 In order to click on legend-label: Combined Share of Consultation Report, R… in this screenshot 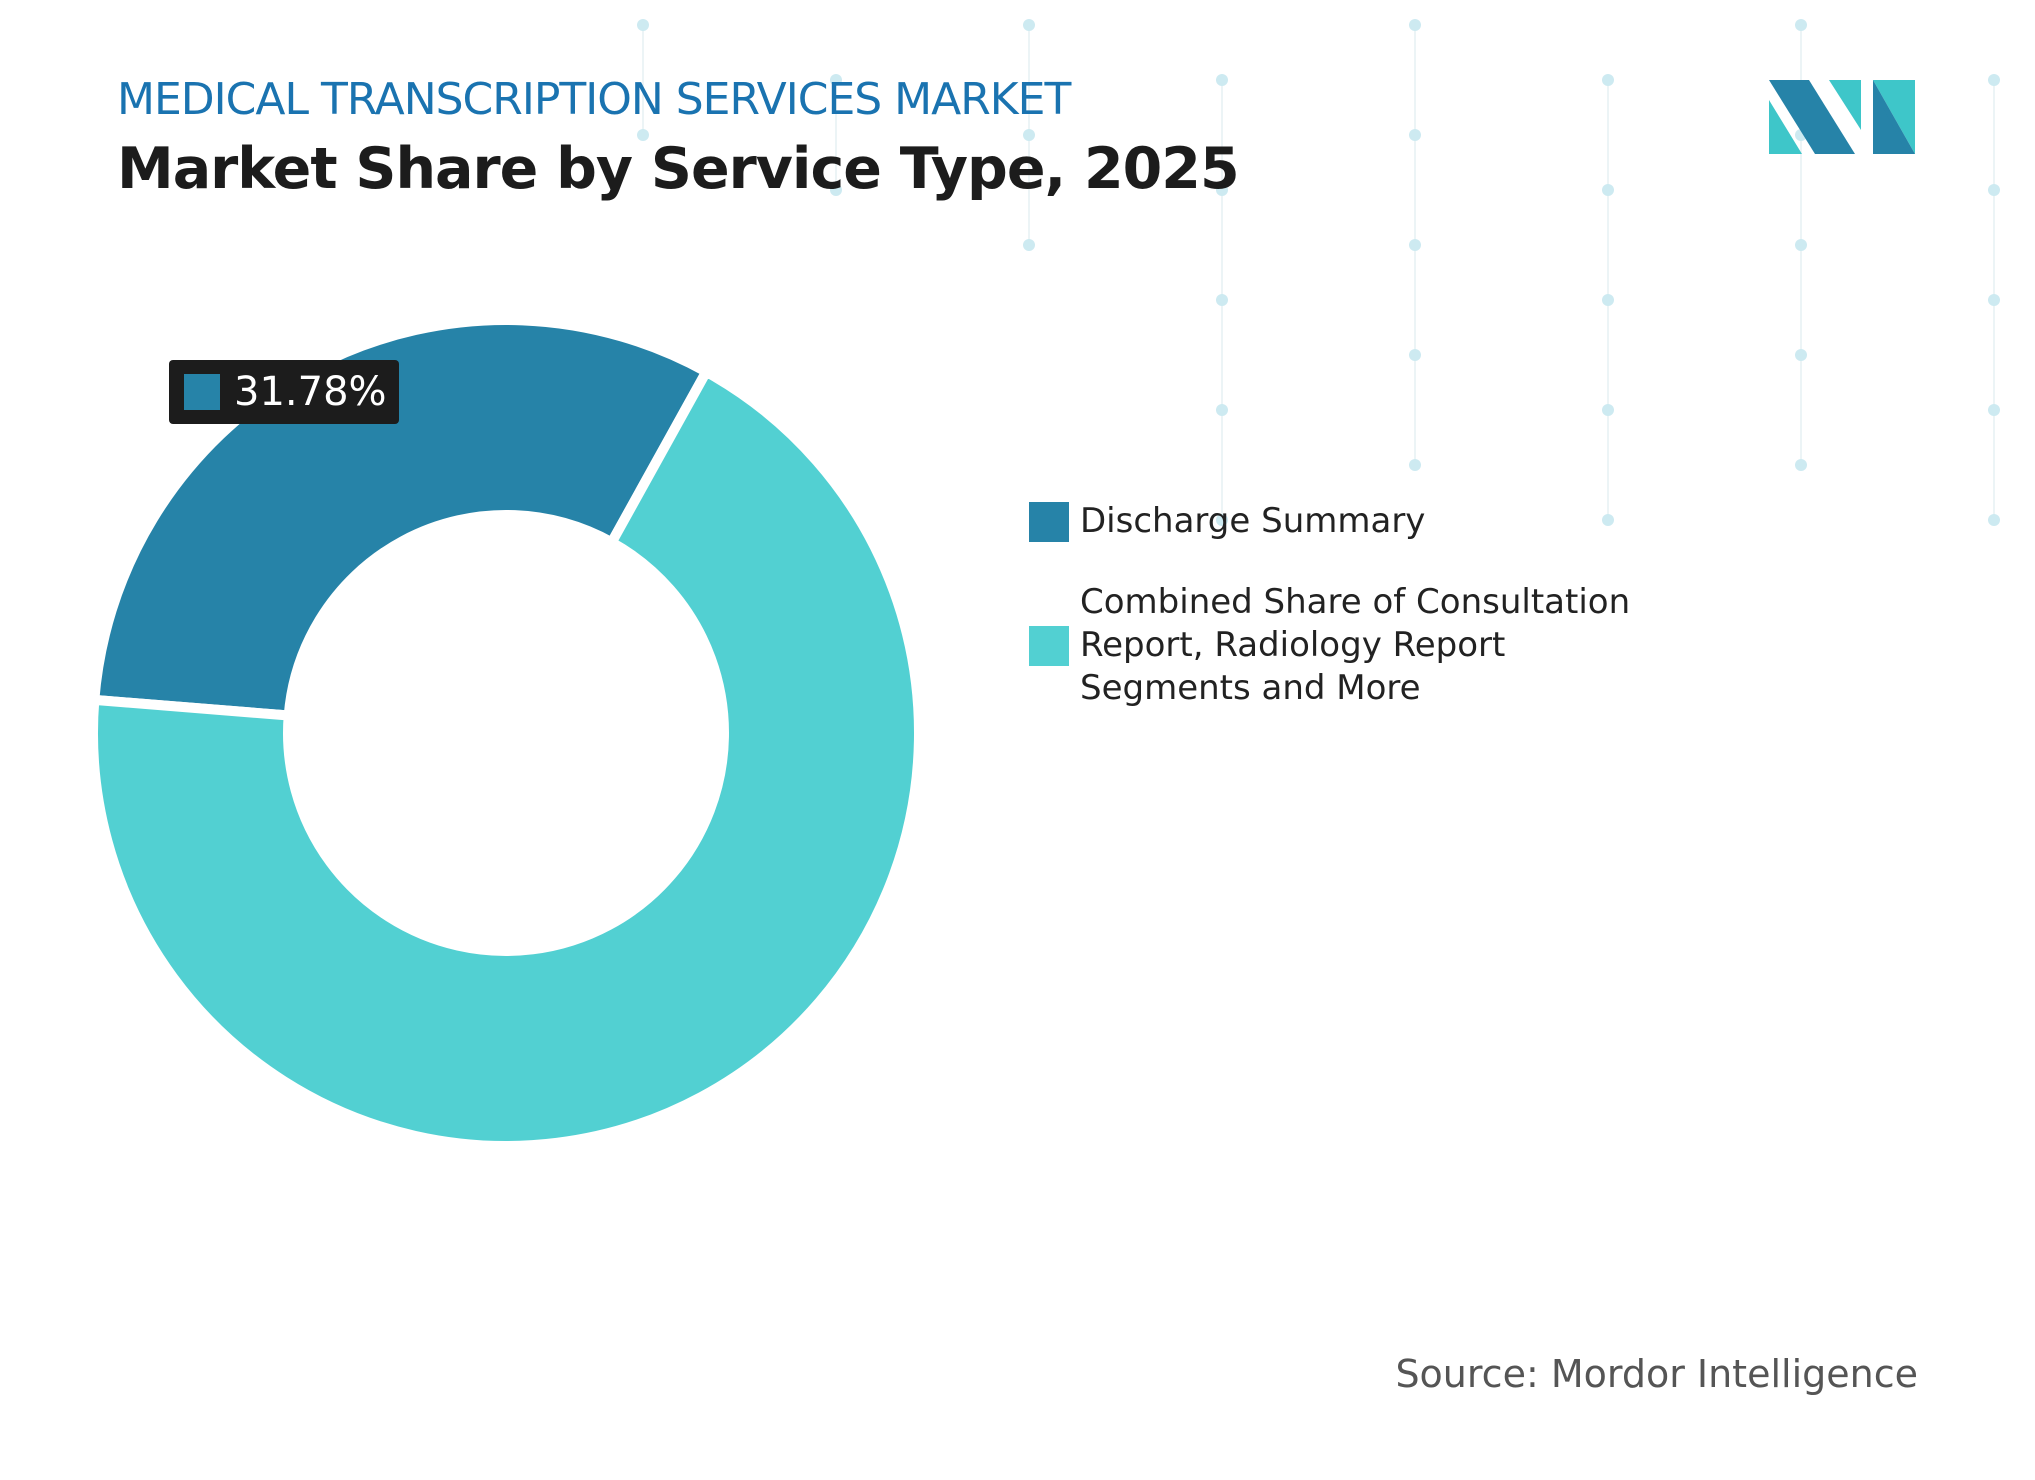, I will do `click(1355, 645)`.